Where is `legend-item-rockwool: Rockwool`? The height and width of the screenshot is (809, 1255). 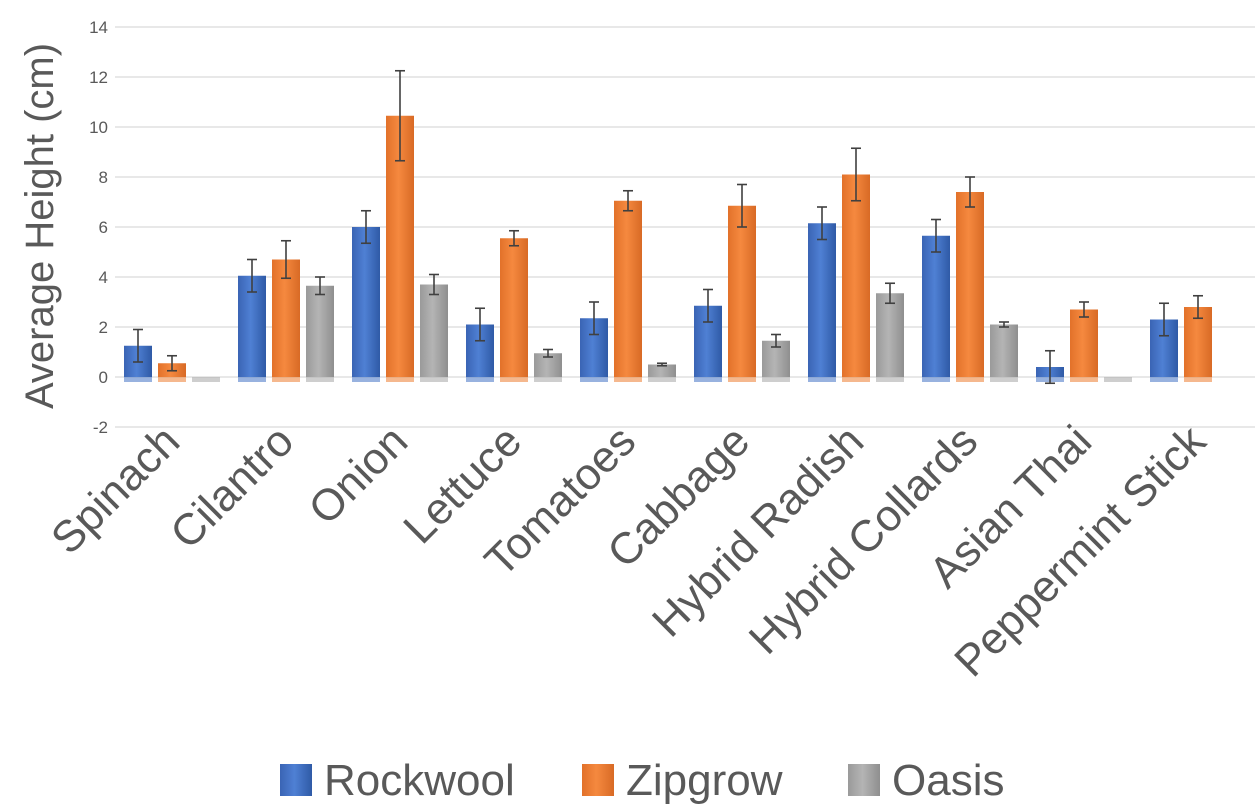 legend-item-rockwool: Rockwool is located at coordinates (397, 780).